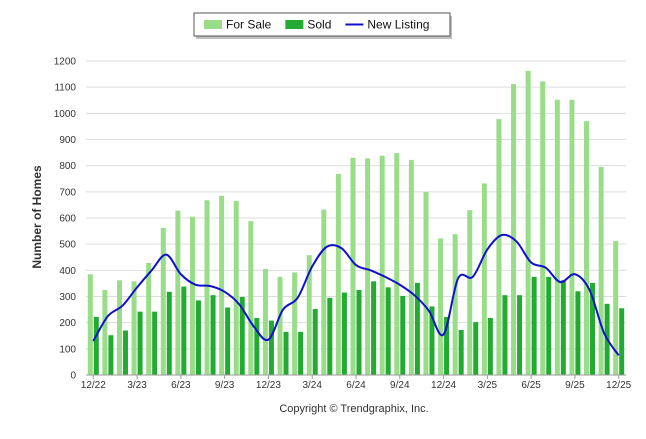 The width and height of the screenshot is (646, 439). I want to click on legend: For Sale Sold New Listing, so click(322, 25).